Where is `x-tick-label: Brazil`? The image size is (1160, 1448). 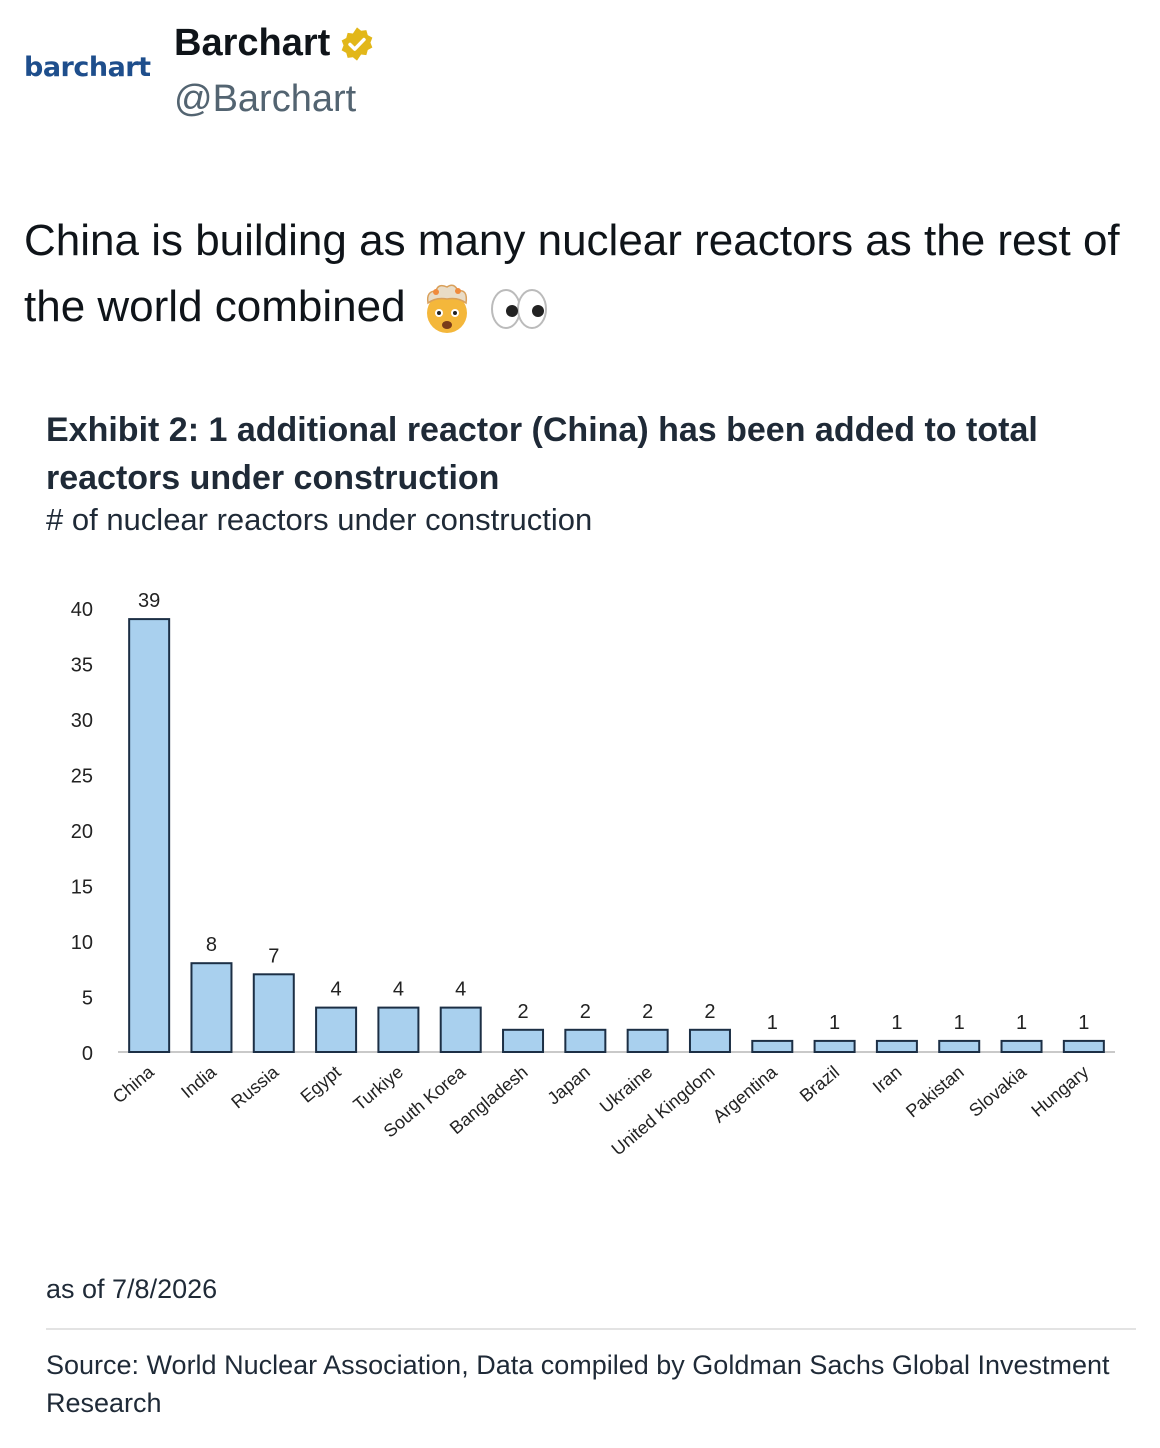 x-tick-label: Brazil is located at coordinates (819, 1084).